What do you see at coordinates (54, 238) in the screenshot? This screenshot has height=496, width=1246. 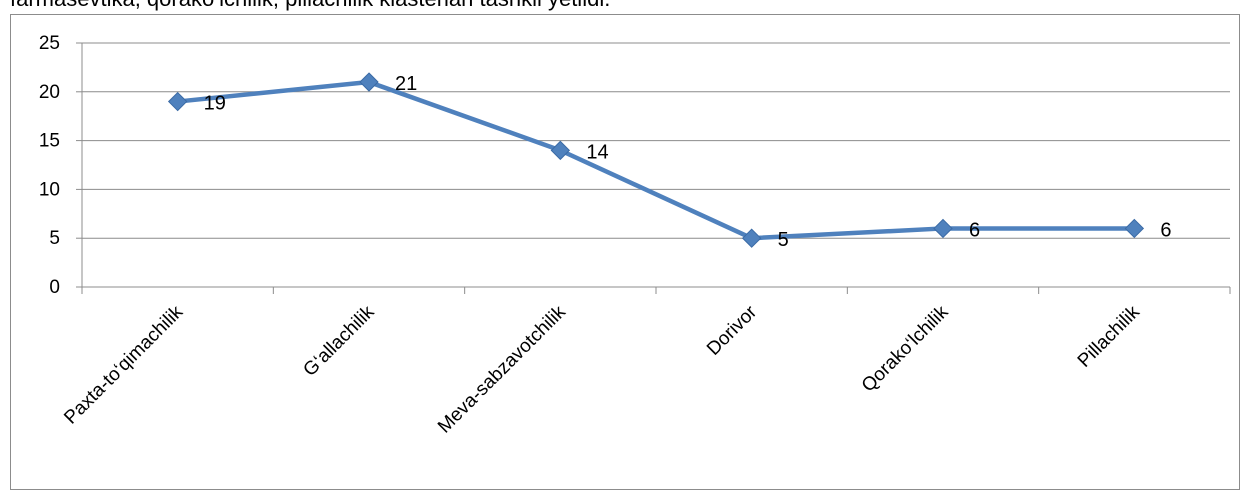 I see `y-tick-label: 5` at bounding box center [54, 238].